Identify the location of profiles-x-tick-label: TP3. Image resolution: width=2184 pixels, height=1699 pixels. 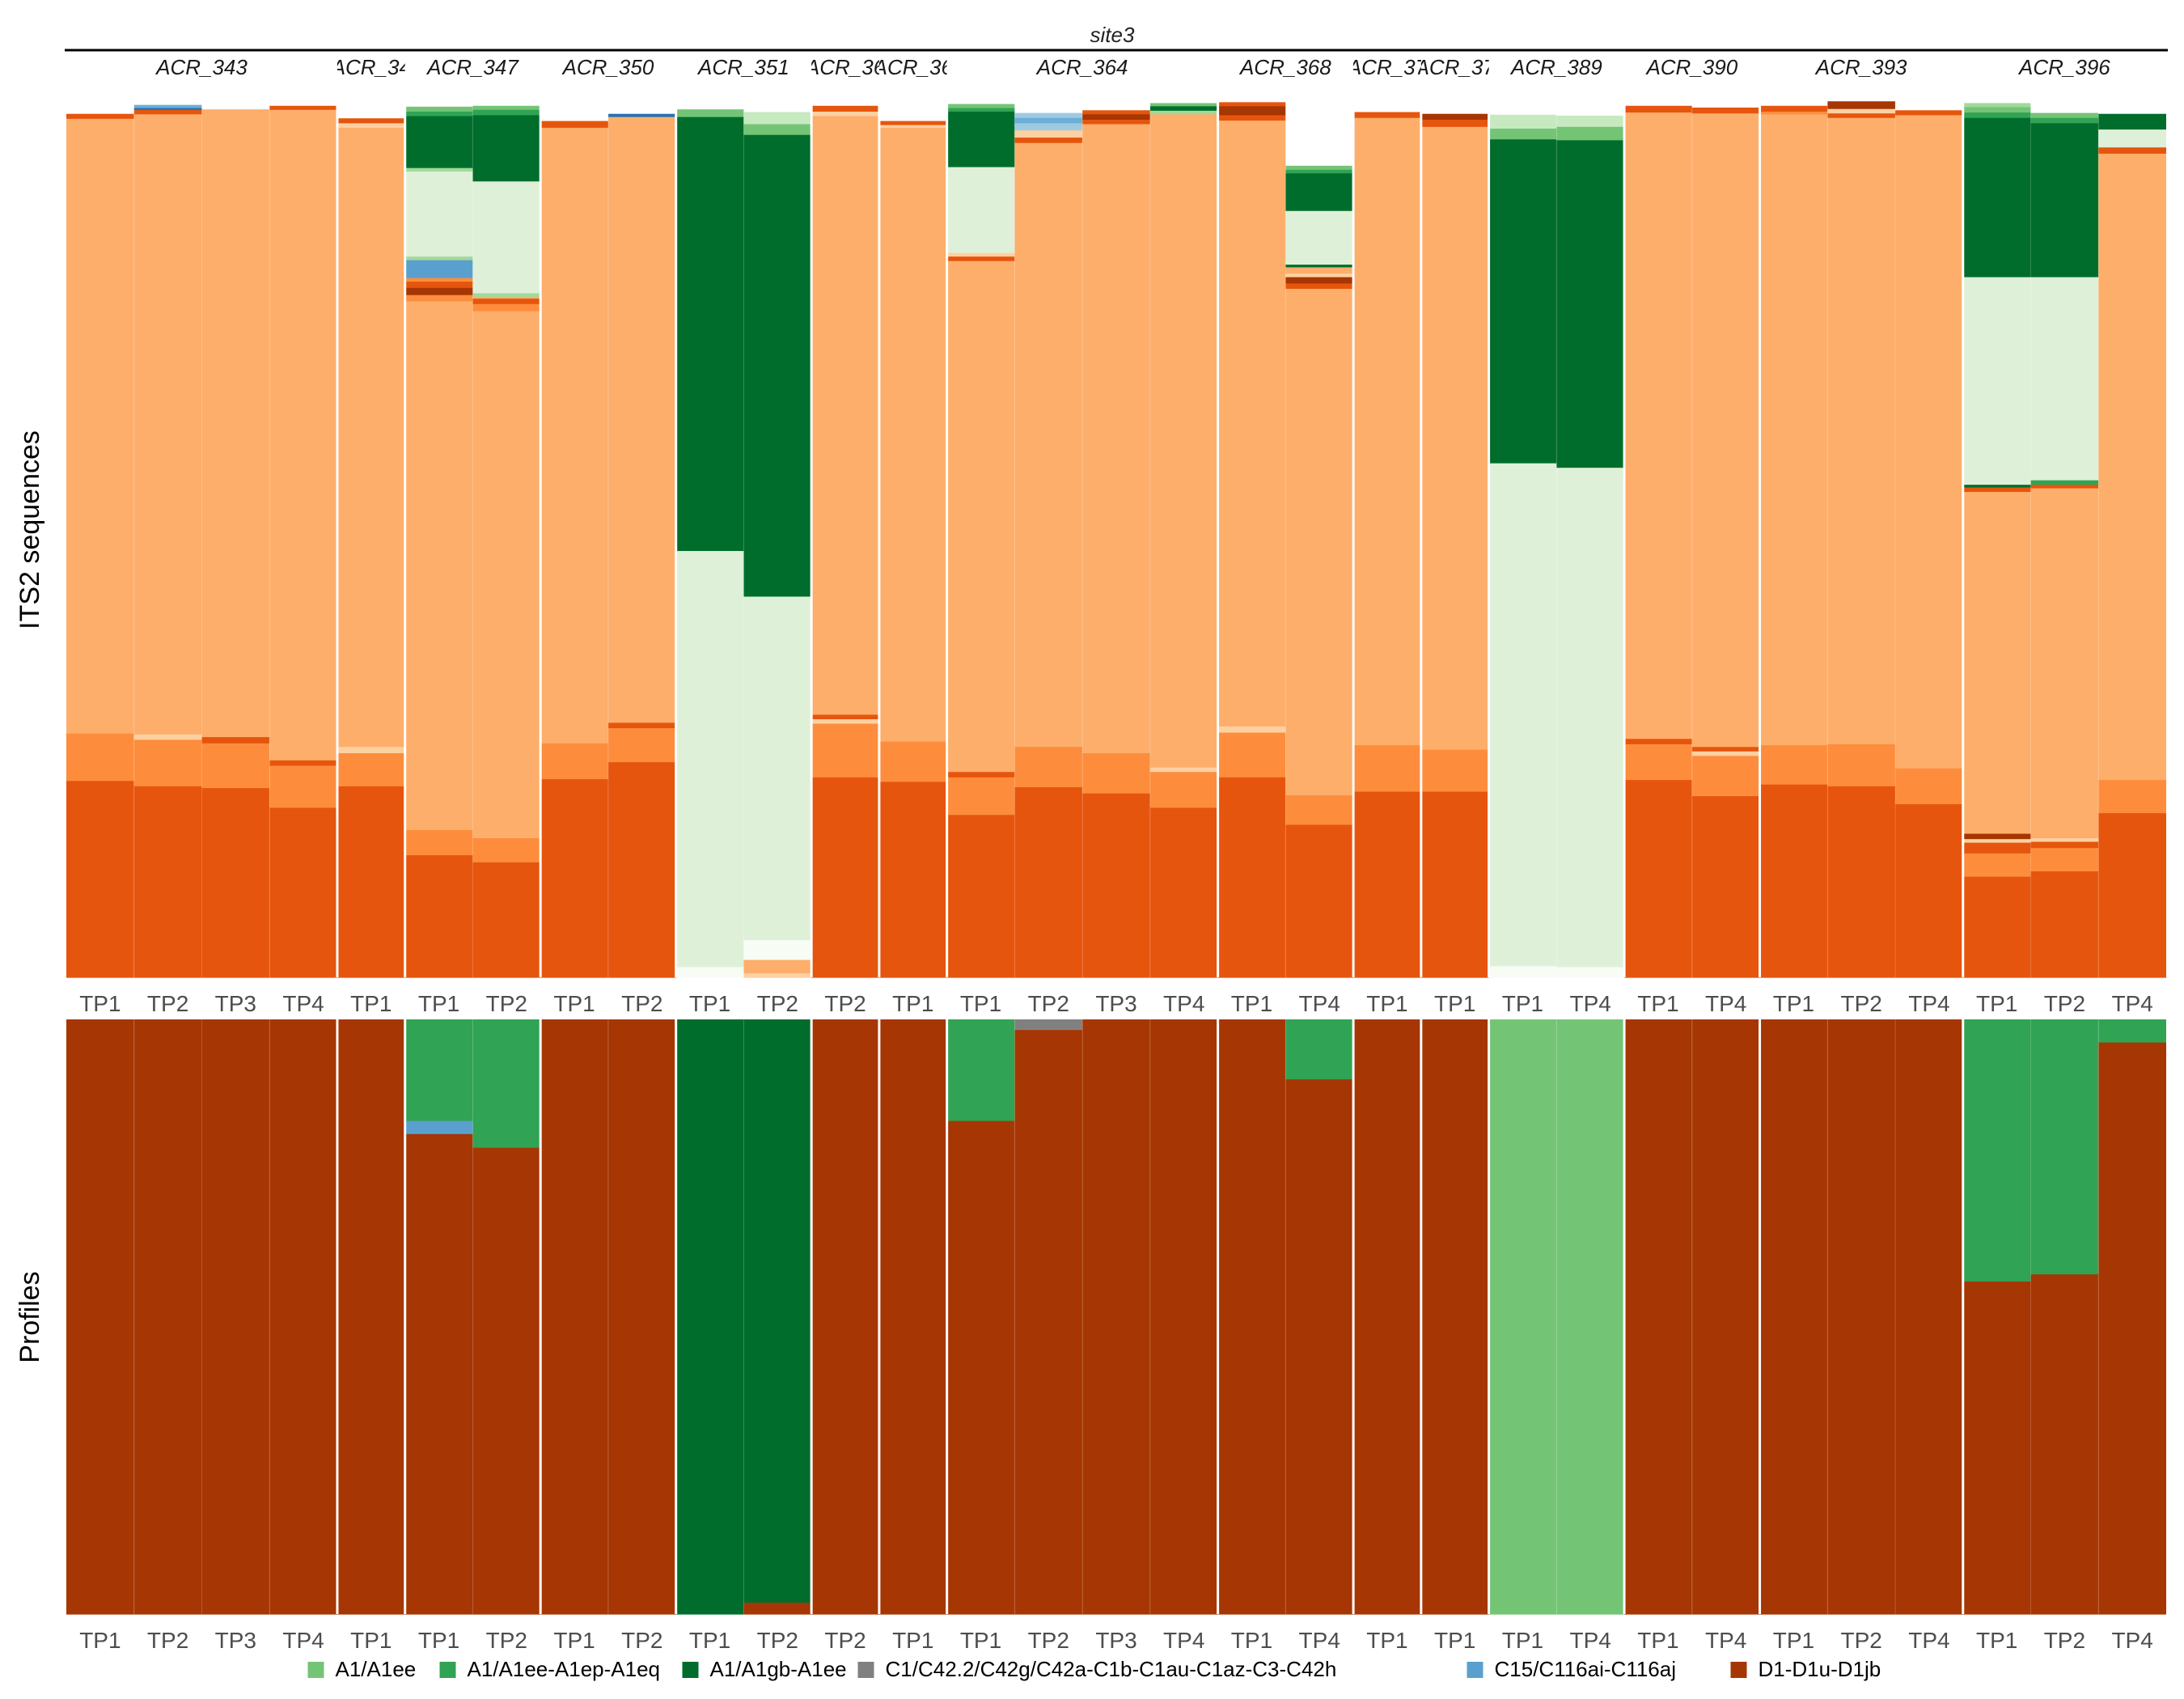
(235, 1640).